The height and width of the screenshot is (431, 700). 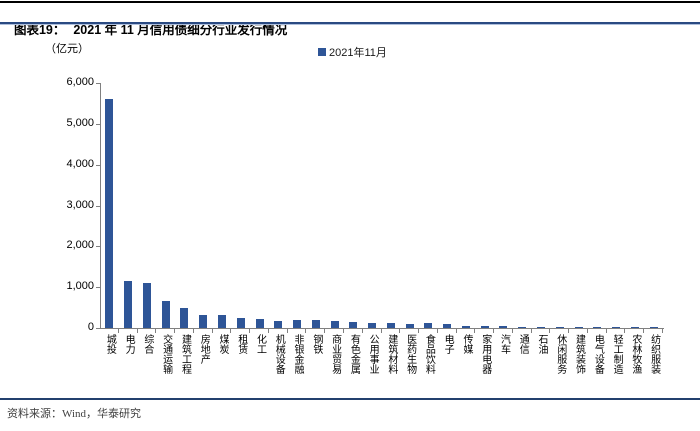 What do you see at coordinates (80, 245) in the screenshot?
I see `y-axis-tick-label: 2,000` at bounding box center [80, 245].